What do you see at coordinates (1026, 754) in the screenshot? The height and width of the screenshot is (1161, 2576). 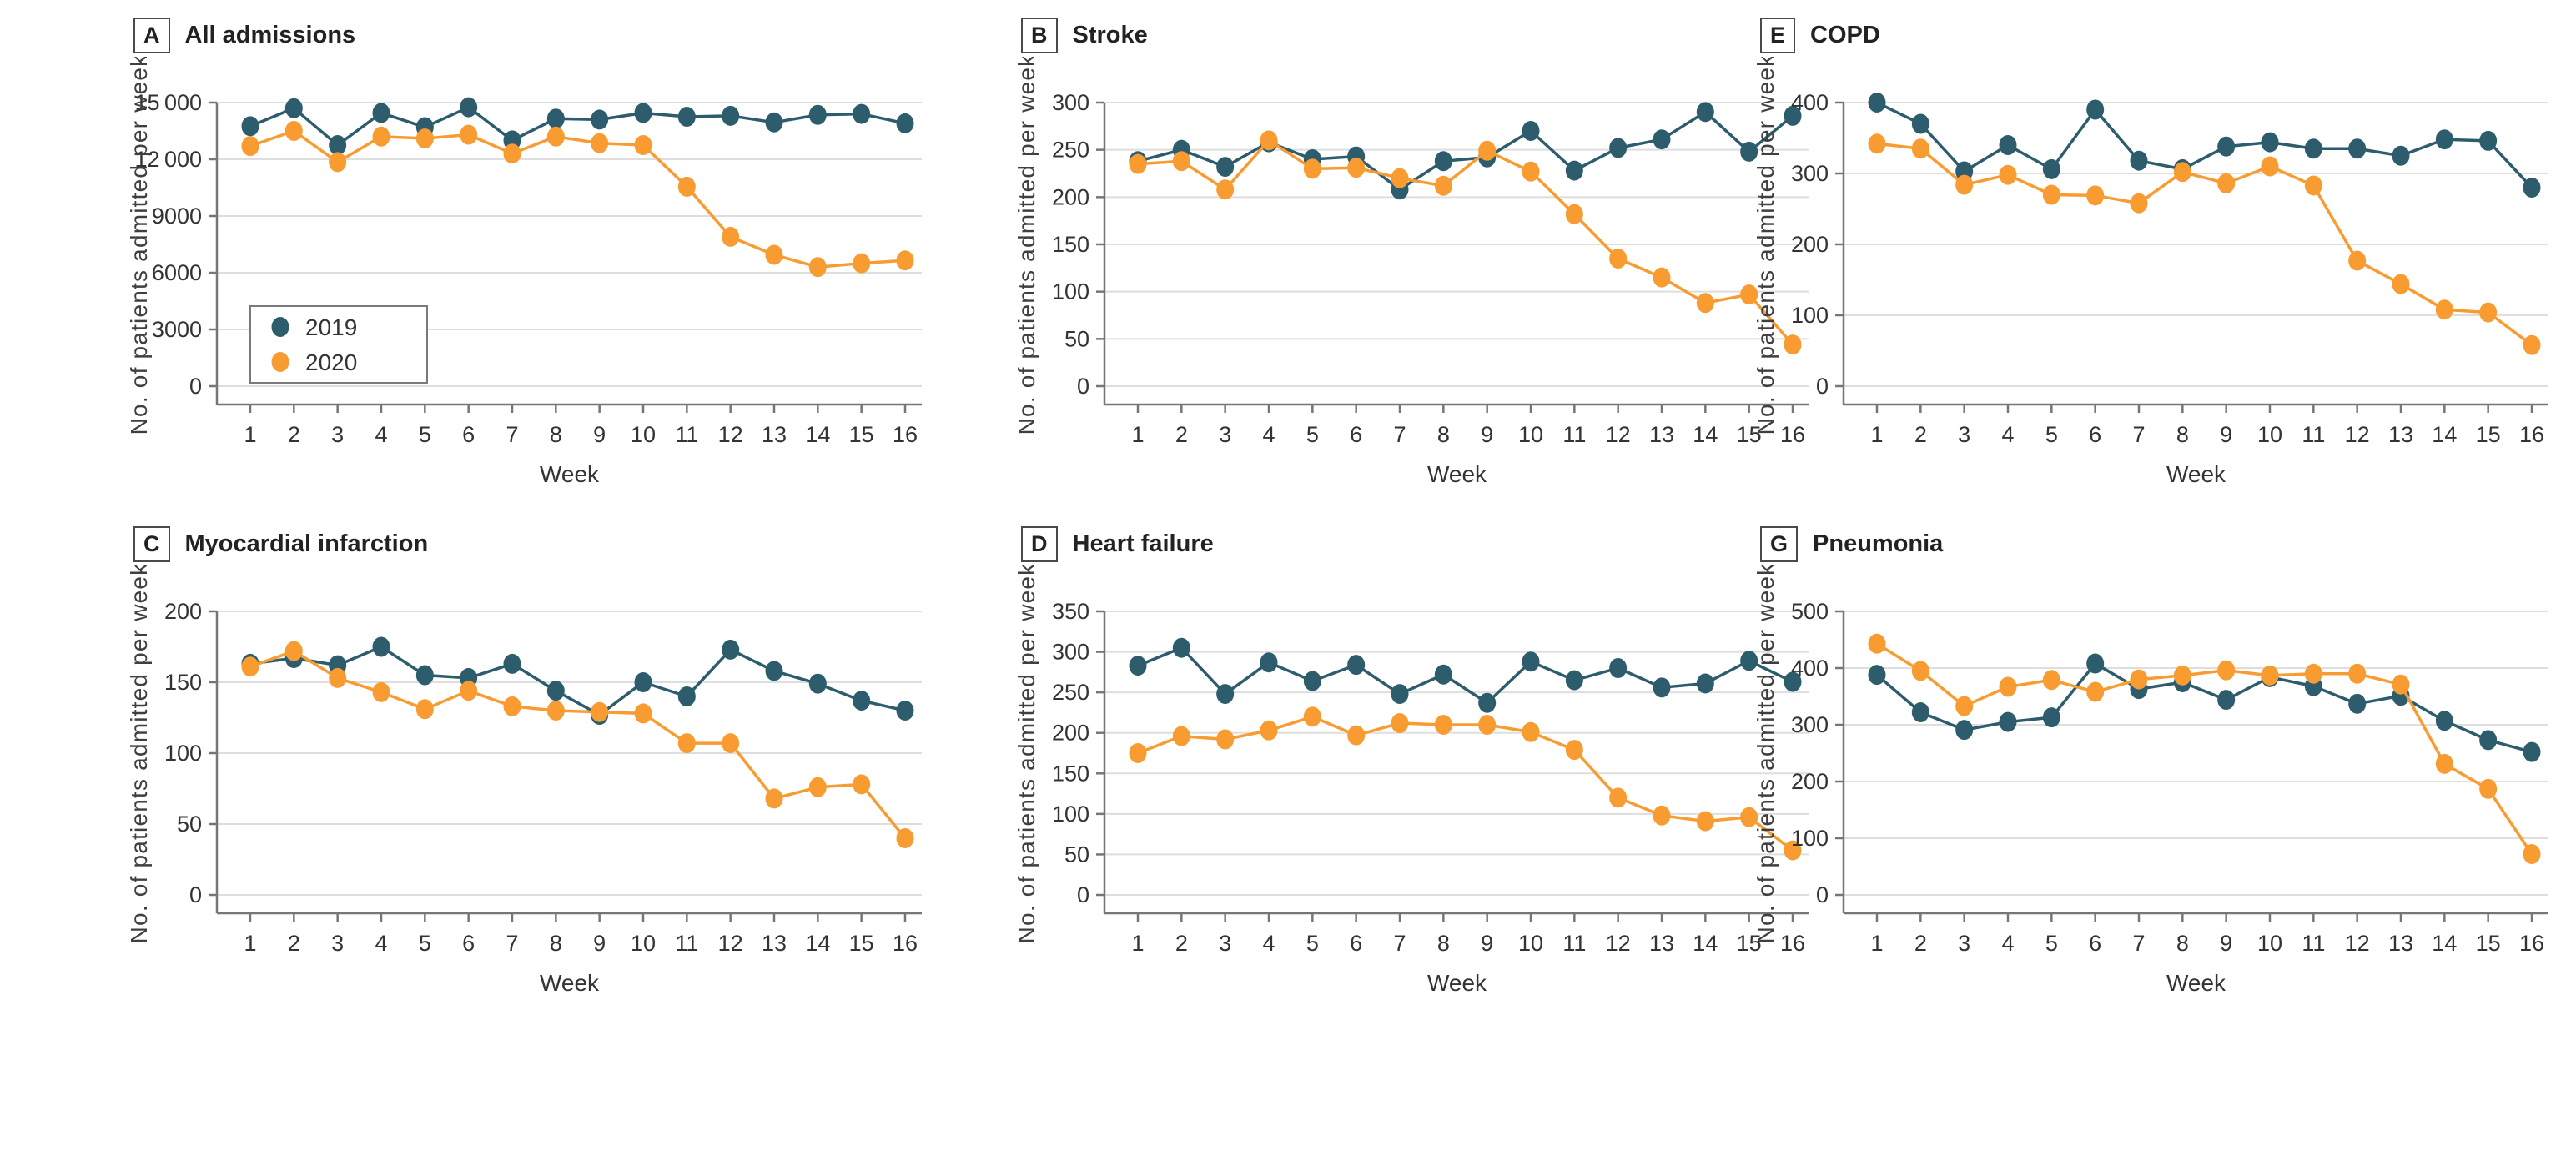 I see `y-axis-title: No. of patients admitted per week` at bounding box center [1026, 754].